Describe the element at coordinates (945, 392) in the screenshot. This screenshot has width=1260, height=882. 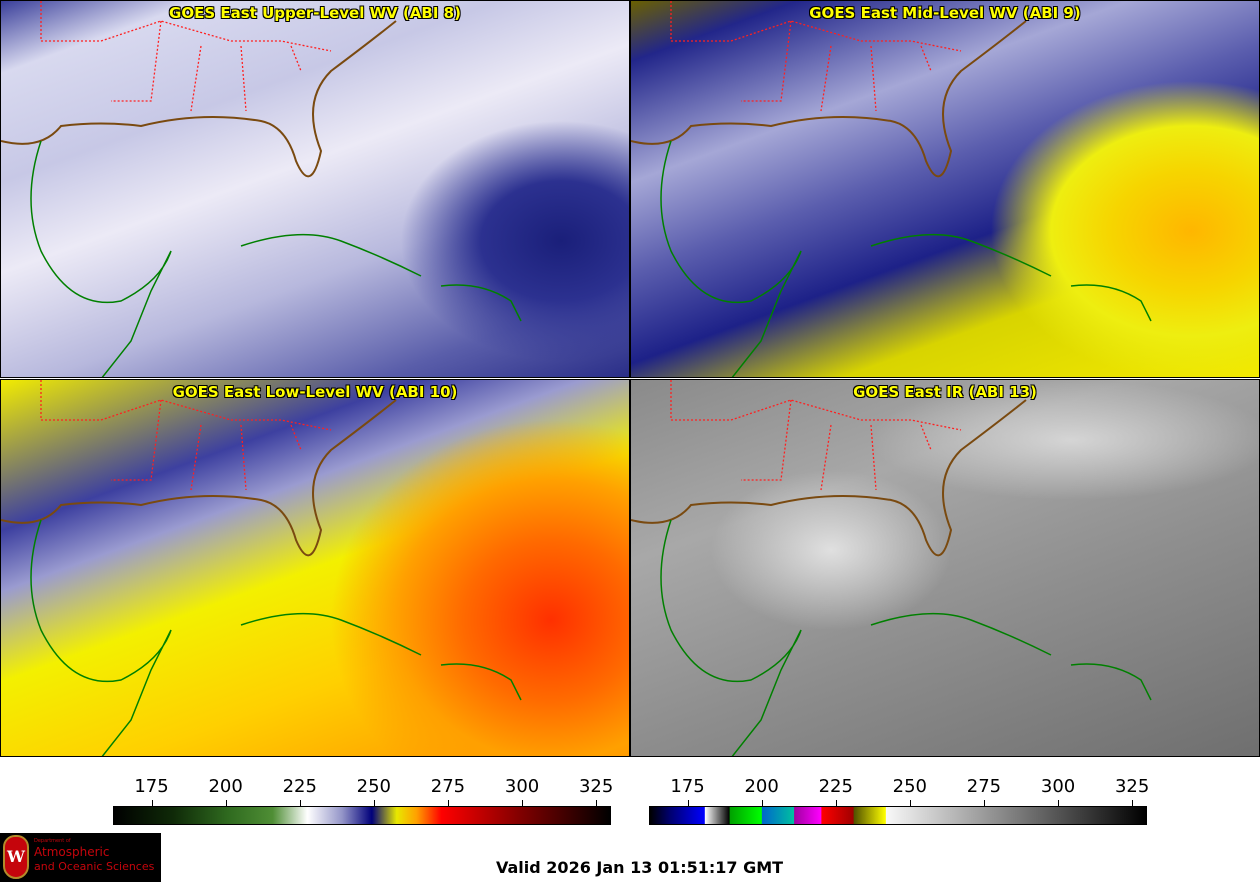
I see `panel-title: GOES East IR (ABI 13)` at that location.